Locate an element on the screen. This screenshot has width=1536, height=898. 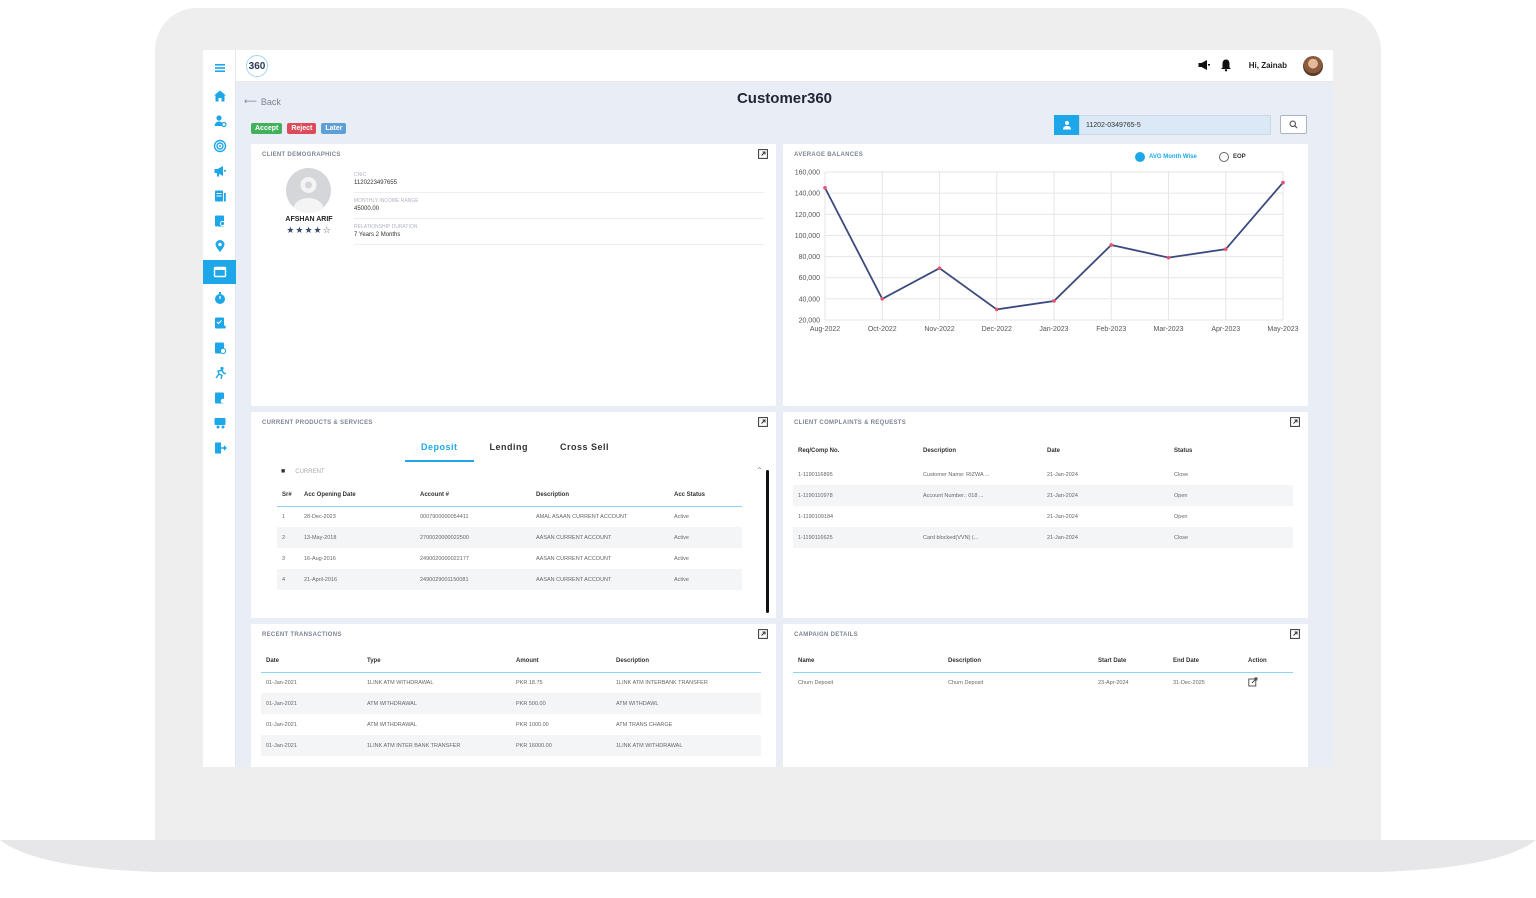
table-cell: 23-Apr-2024 is located at coordinates (1113, 682).